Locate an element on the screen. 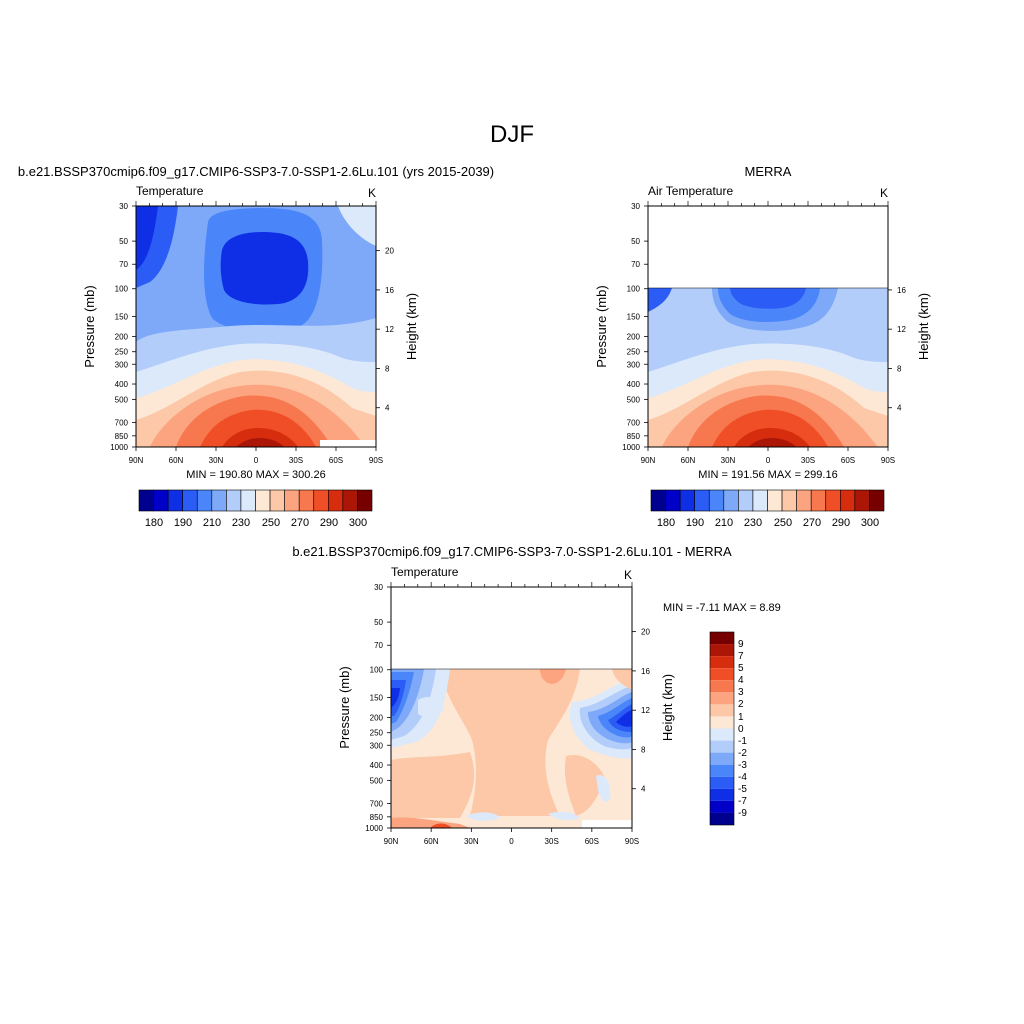 The width and height of the screenshot is (1024, 1024). colorbar-label: -4 is located at coordinates (742, 777).